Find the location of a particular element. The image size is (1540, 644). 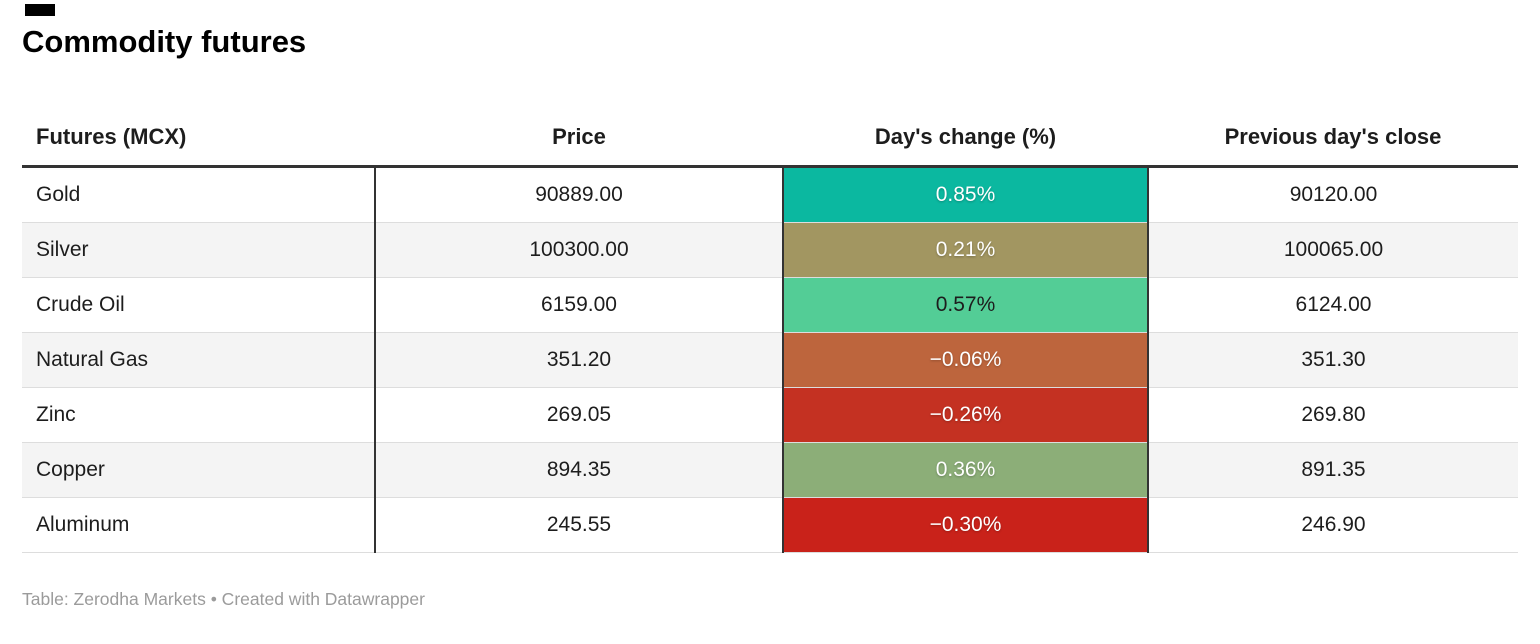

page-title: Commodity futures is located at coordinates (164, 41).